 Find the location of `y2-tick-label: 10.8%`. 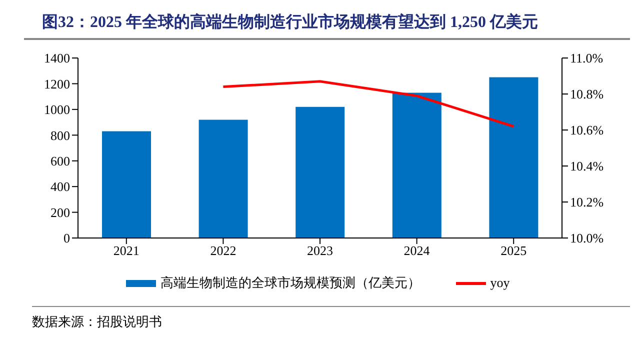

y2-tick-label: 10.8% is located at coordinates (587, 94).